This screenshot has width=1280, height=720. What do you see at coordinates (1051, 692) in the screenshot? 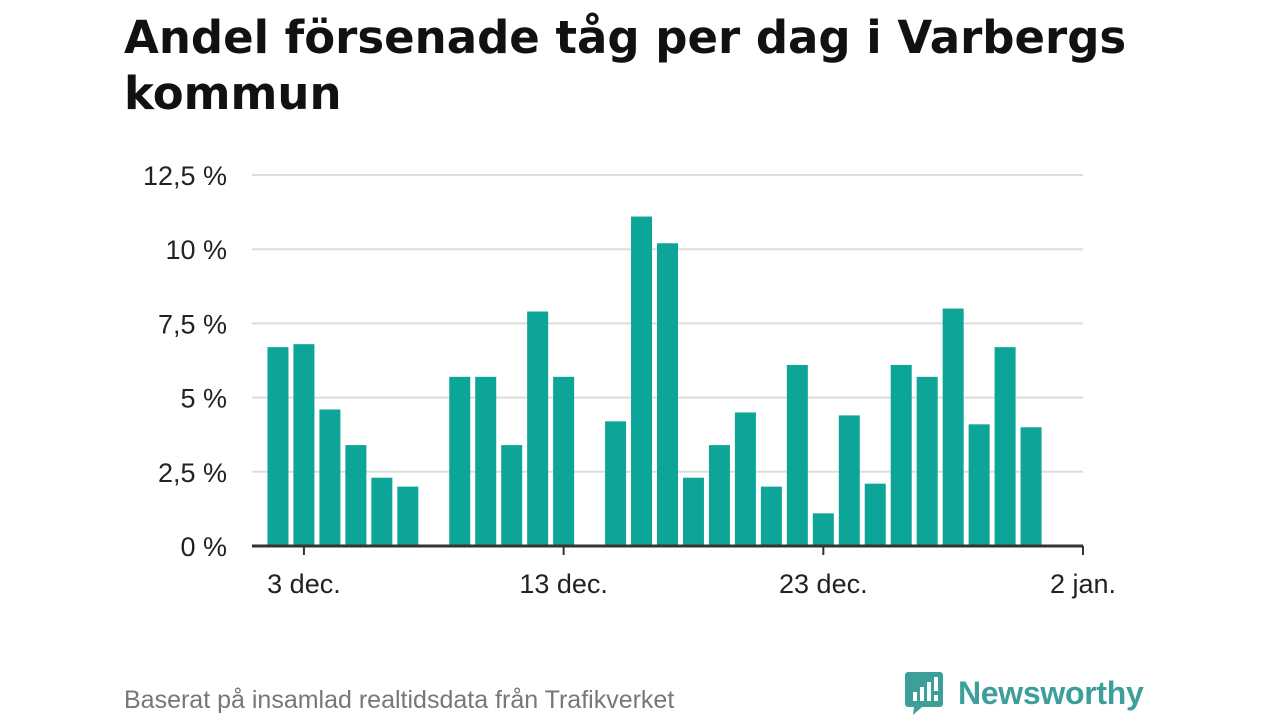
I see `brand-name: Newsworthy` at bounding box center [1051, 692].